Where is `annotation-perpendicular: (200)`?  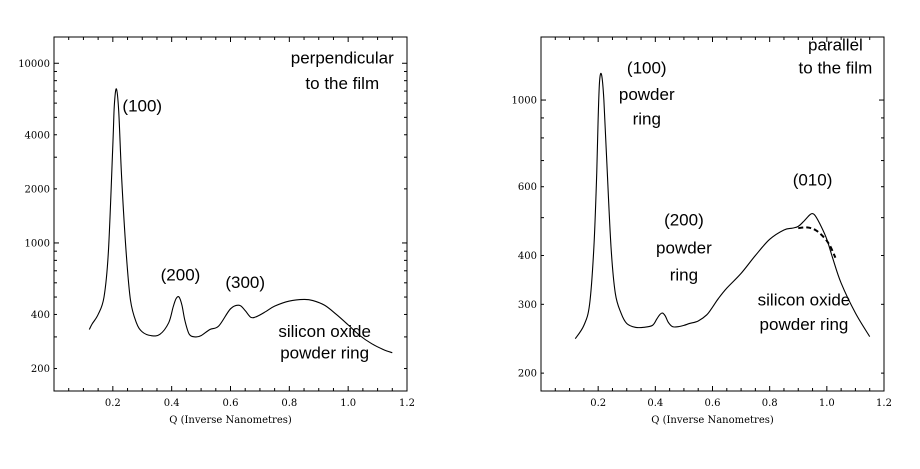
annotation-perpendicular: (200) is located at coordinates (181, 274).